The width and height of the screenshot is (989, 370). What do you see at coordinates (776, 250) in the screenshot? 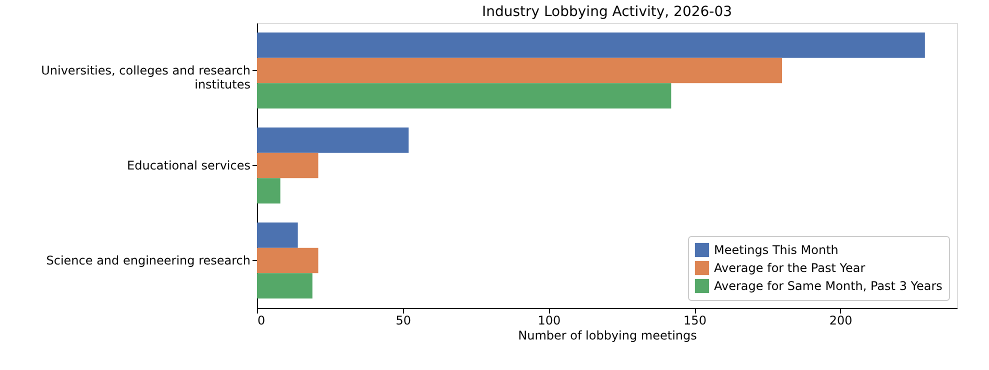
I see `legend-label: Meetings This Month` at bounding box center [776, 250].